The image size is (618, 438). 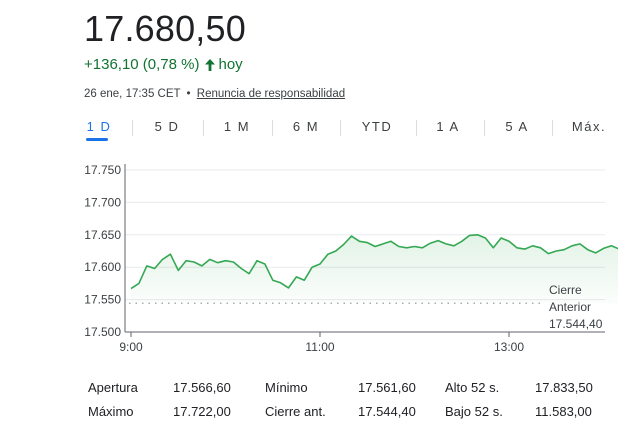 What do you see at coordinates (474, 411) in the screenshot?
I see `stat-label-52w-low: Bajo 52 s.` at bounding box center [474, 411].